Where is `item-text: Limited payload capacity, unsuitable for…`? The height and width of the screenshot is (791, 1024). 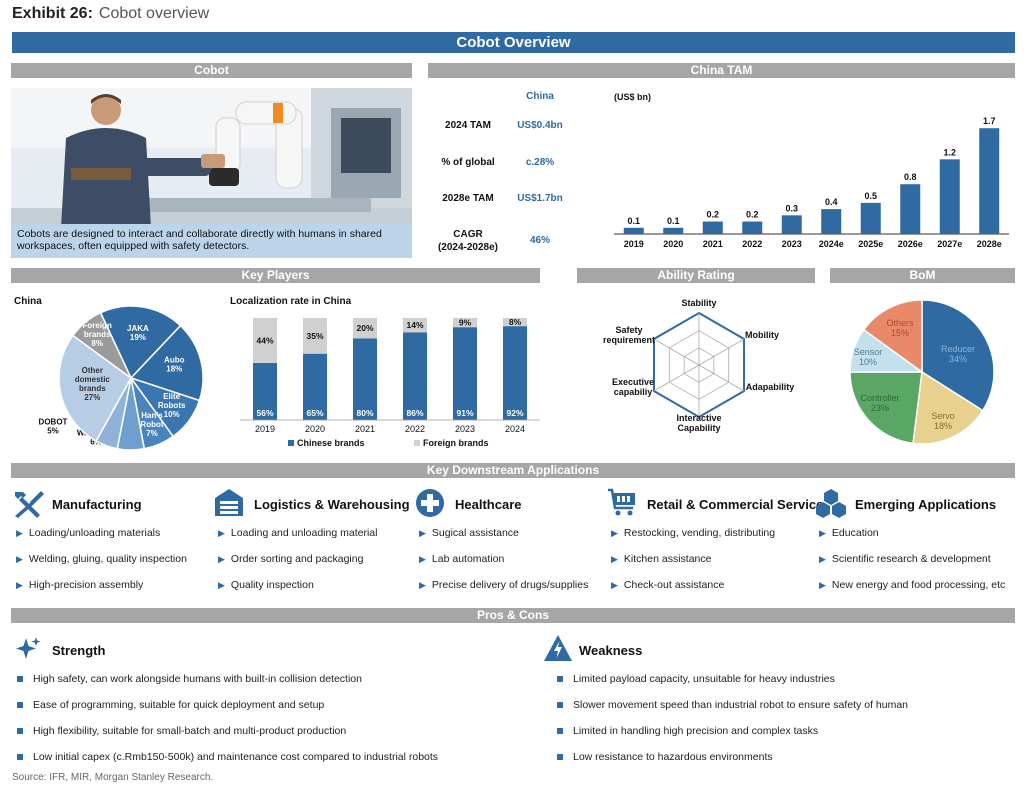 item-text: Limited payload capacity, unsuitable for… is located at coordinates (704, 679).